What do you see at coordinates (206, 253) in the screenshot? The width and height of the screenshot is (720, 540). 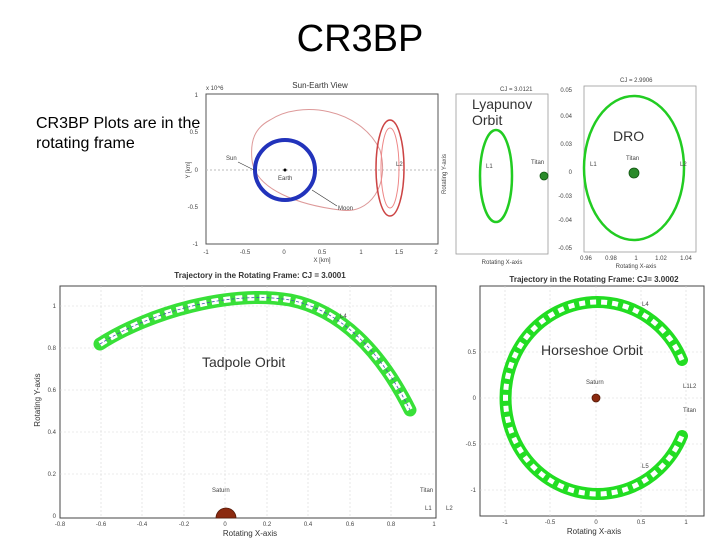 I see `sun-earth-xtick: -1` at bounding box center [206, 253].